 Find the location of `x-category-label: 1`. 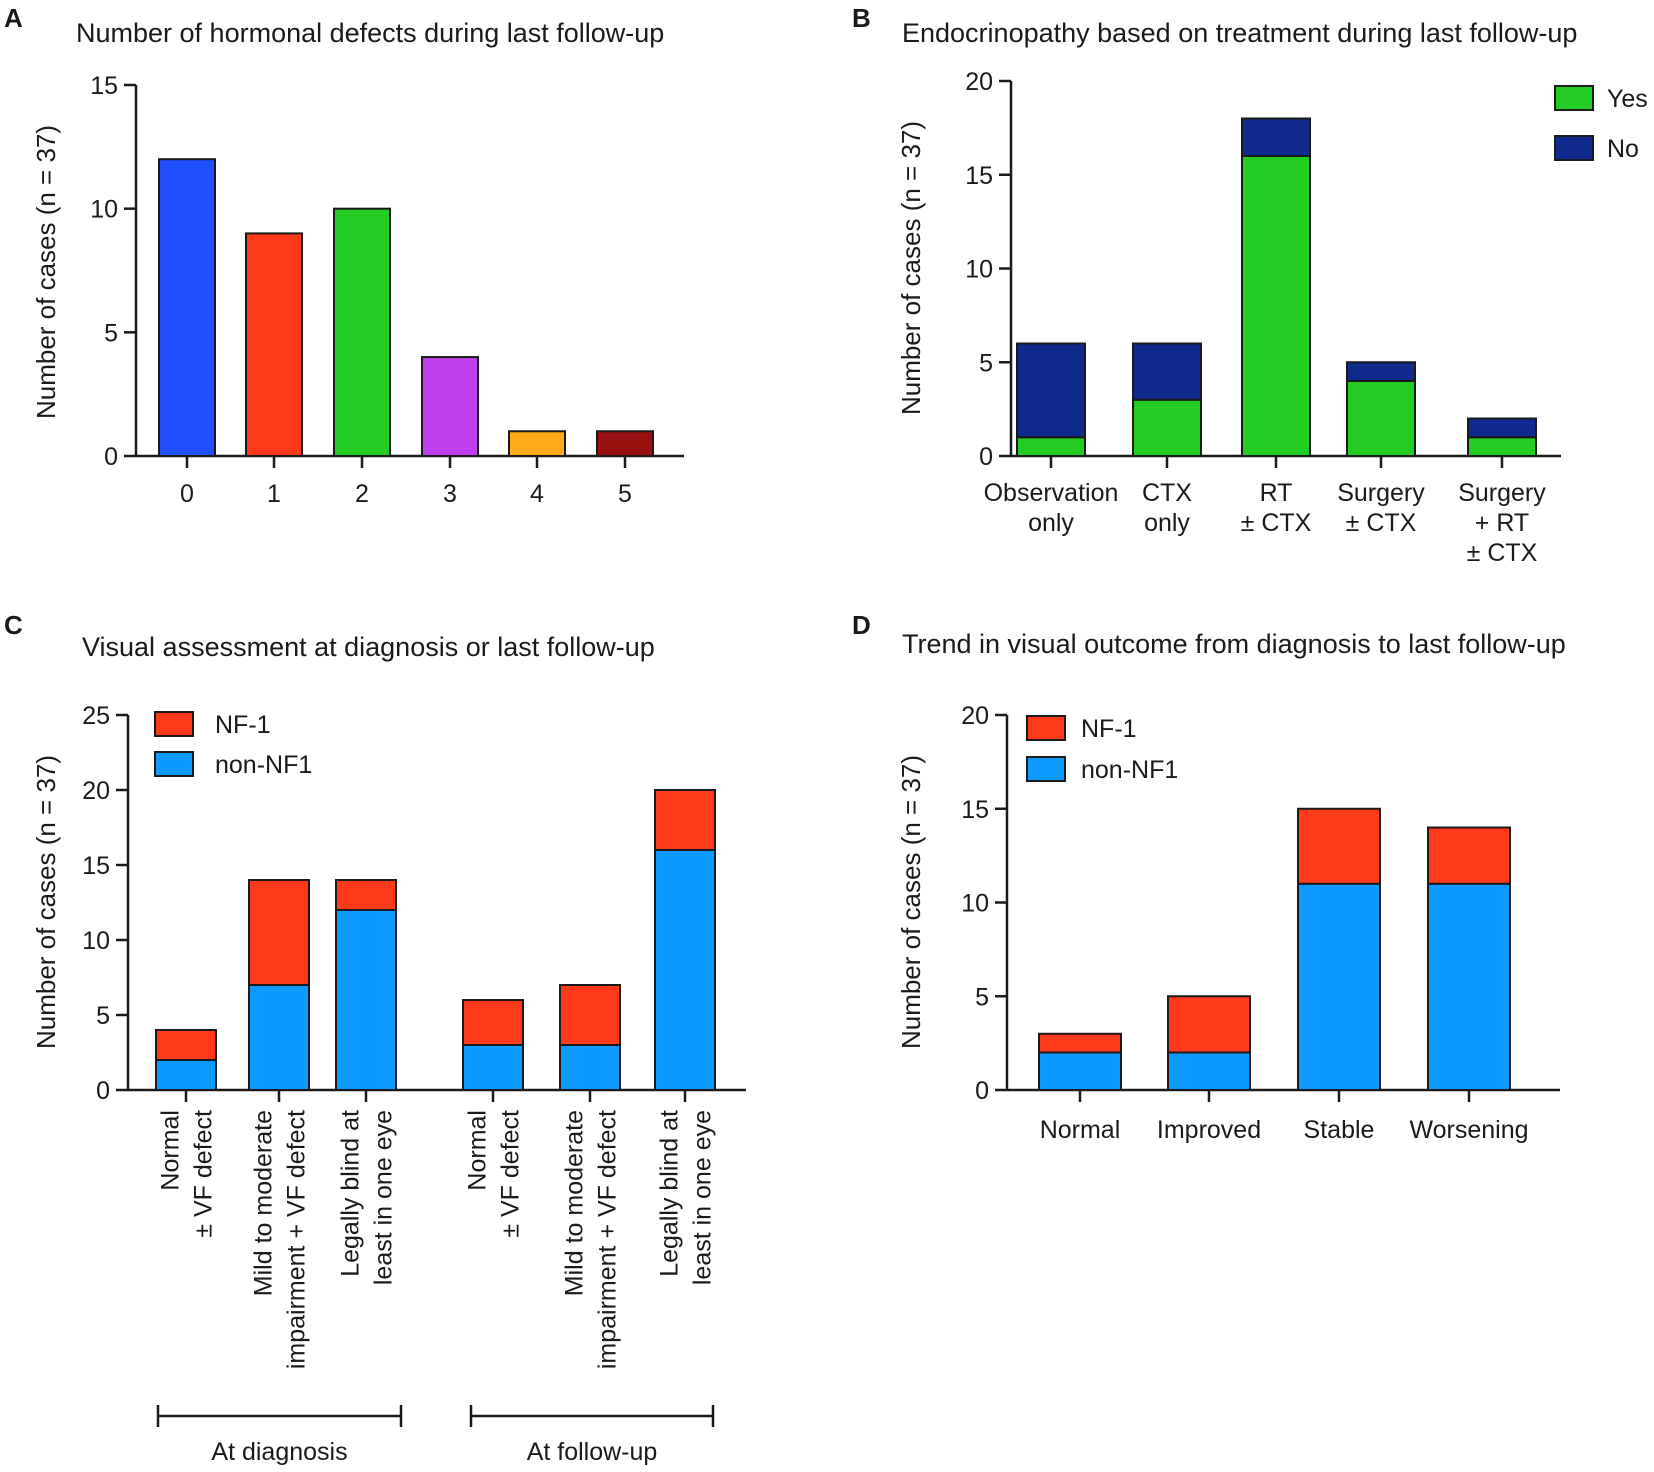

x-category-label: 1 is located at coordinates (274, 494).